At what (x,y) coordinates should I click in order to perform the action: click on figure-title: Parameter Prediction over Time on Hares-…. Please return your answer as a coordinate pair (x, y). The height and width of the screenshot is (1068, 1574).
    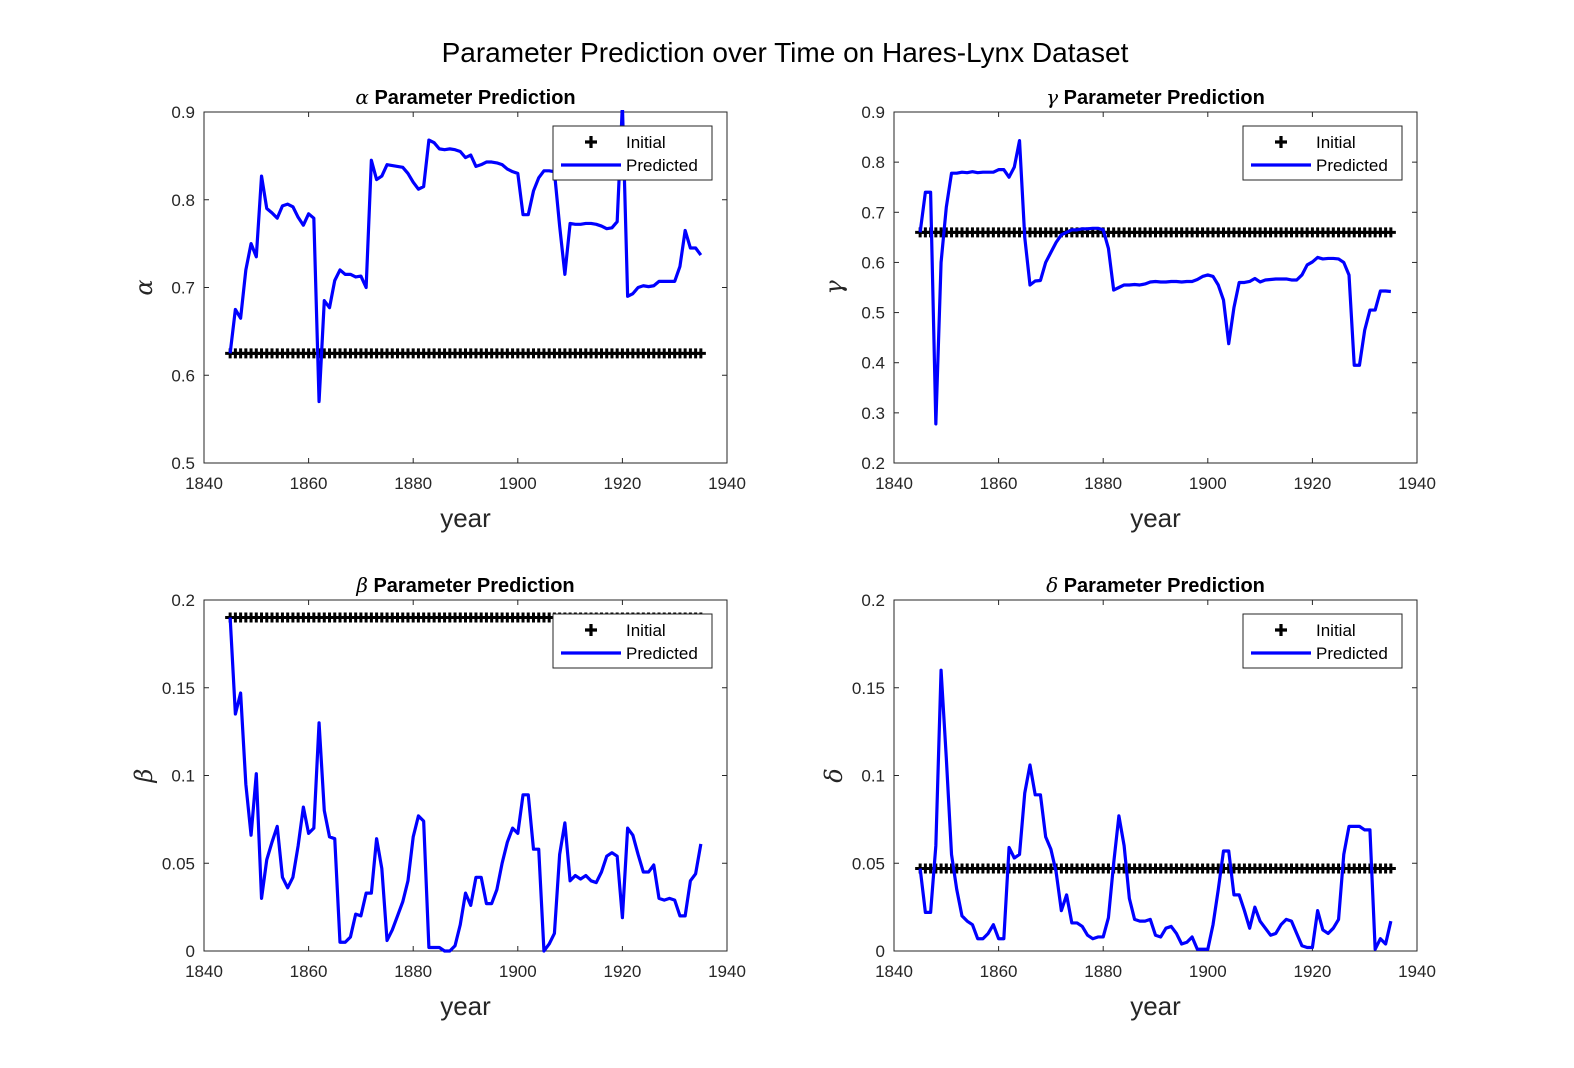
    Looking at the image, I should click on (785, 52).